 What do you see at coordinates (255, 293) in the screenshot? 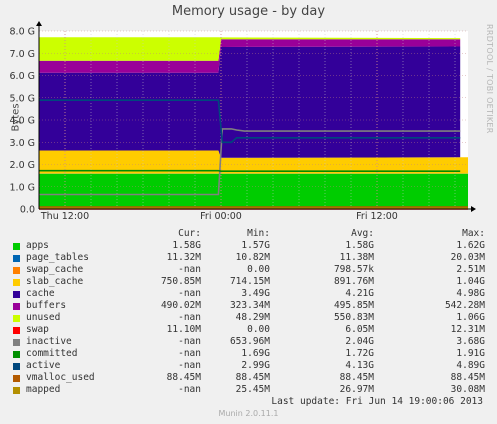
I see `legend-min-value: 3.49G` at bounding box center [255, 293].